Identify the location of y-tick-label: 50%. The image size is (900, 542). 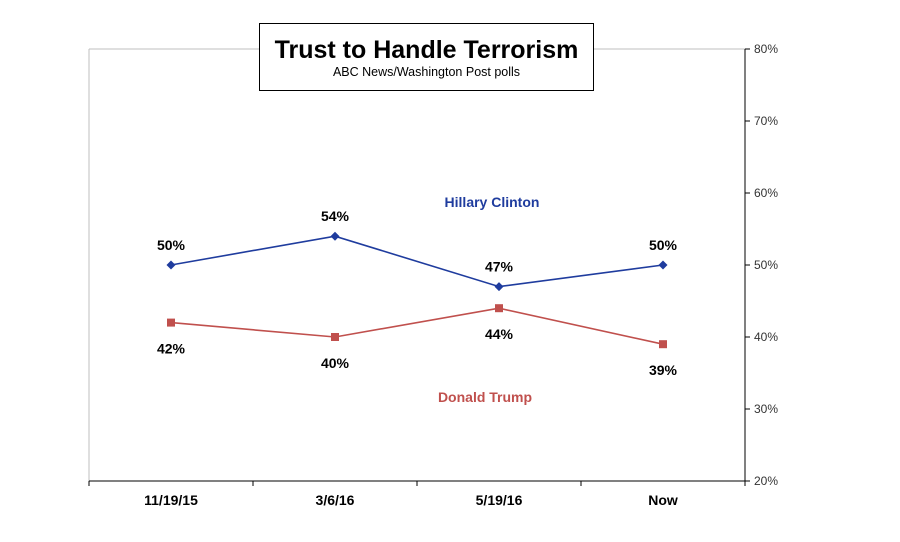
(766, 265).